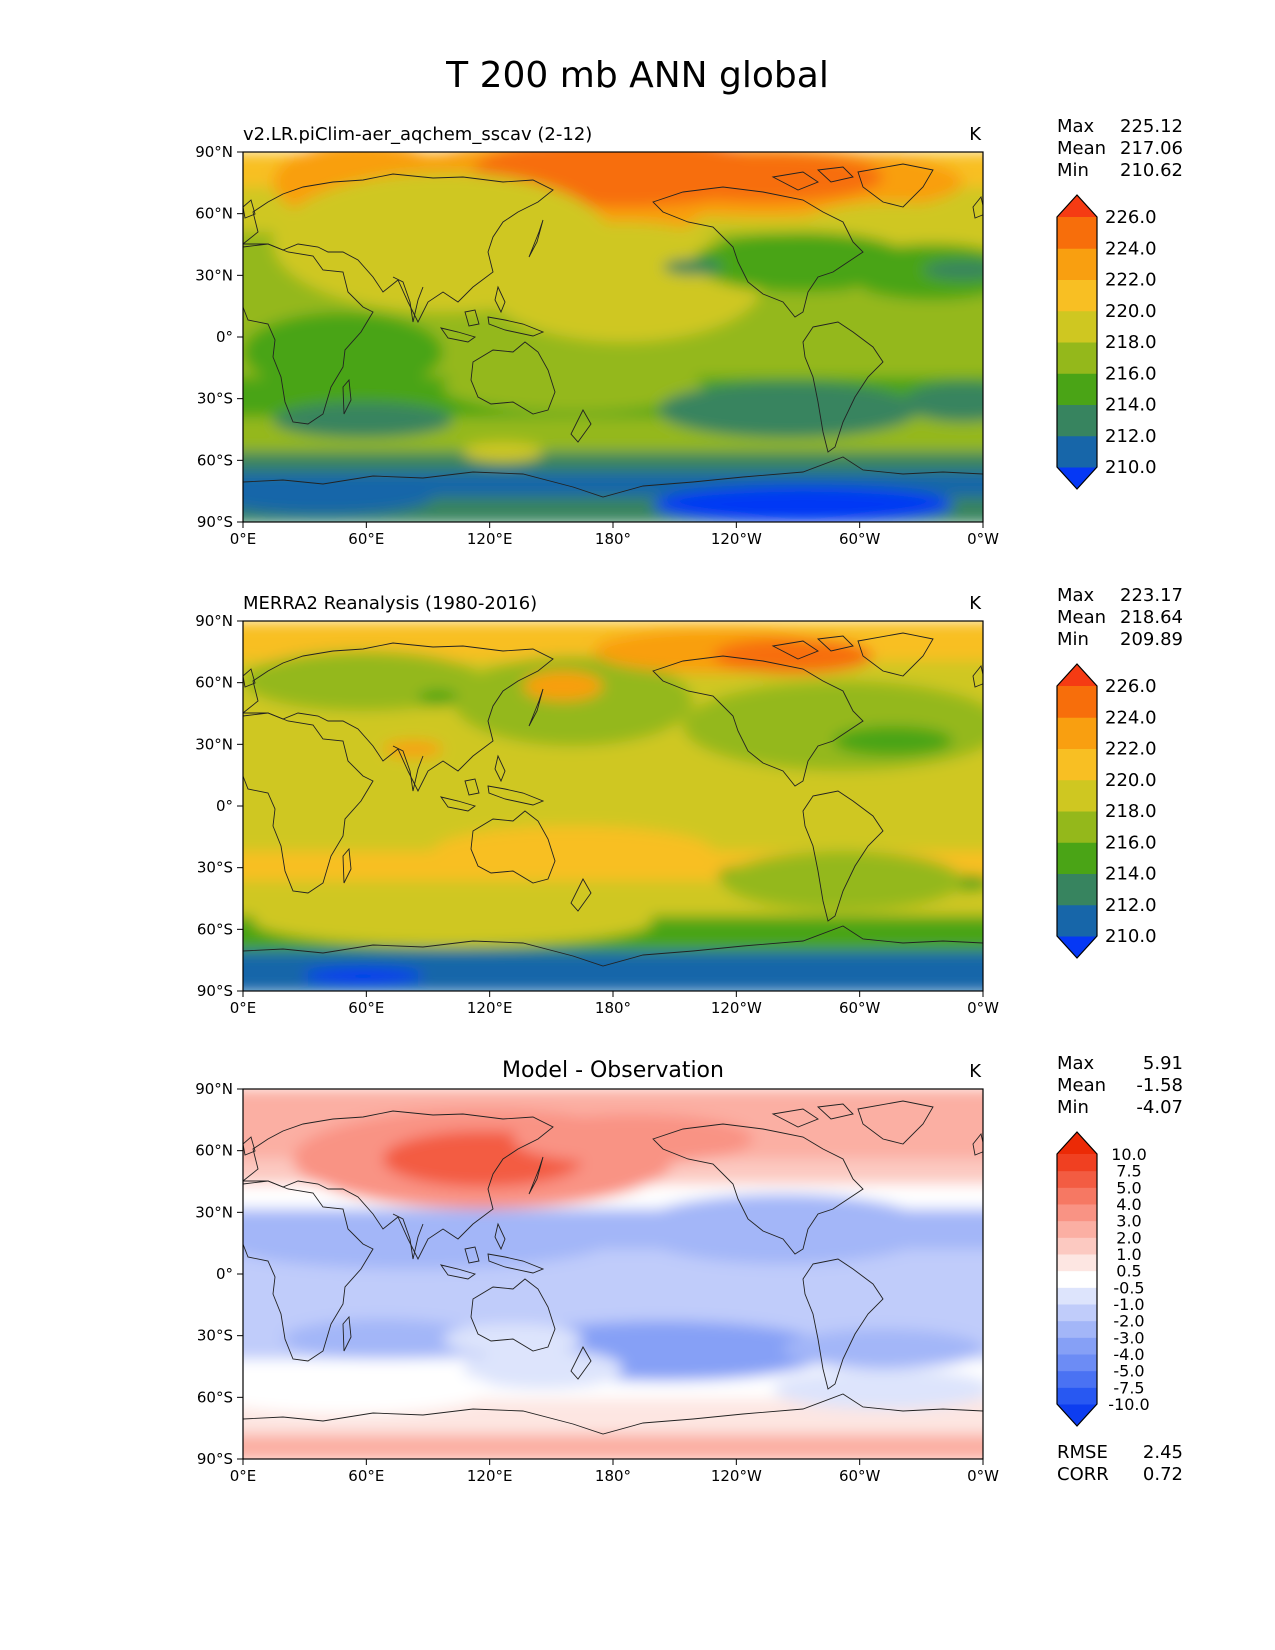 This screenshot has width=1275, height=1650. Describe the element at coordinates (1131, 874) in the screenshot. I see `colorbar-tick-label: 214.0` at that location.